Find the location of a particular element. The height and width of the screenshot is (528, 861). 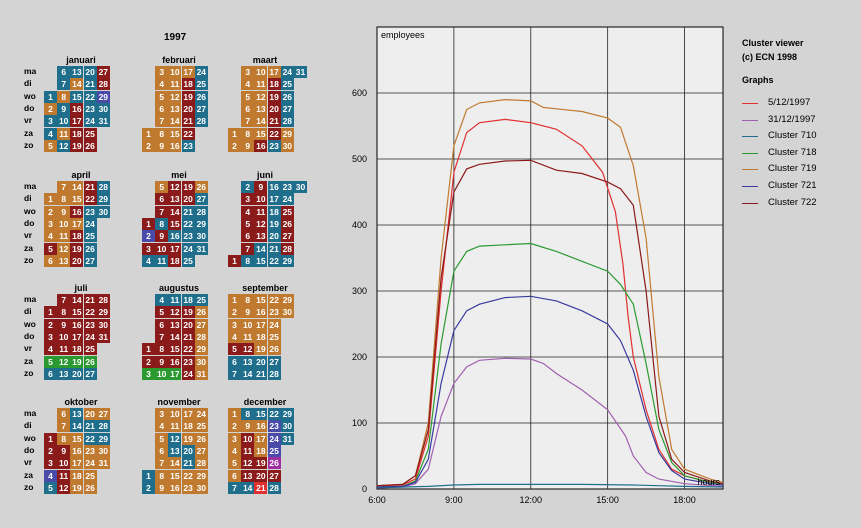

calendar-day: 5 is located at coordinates (50, 361).